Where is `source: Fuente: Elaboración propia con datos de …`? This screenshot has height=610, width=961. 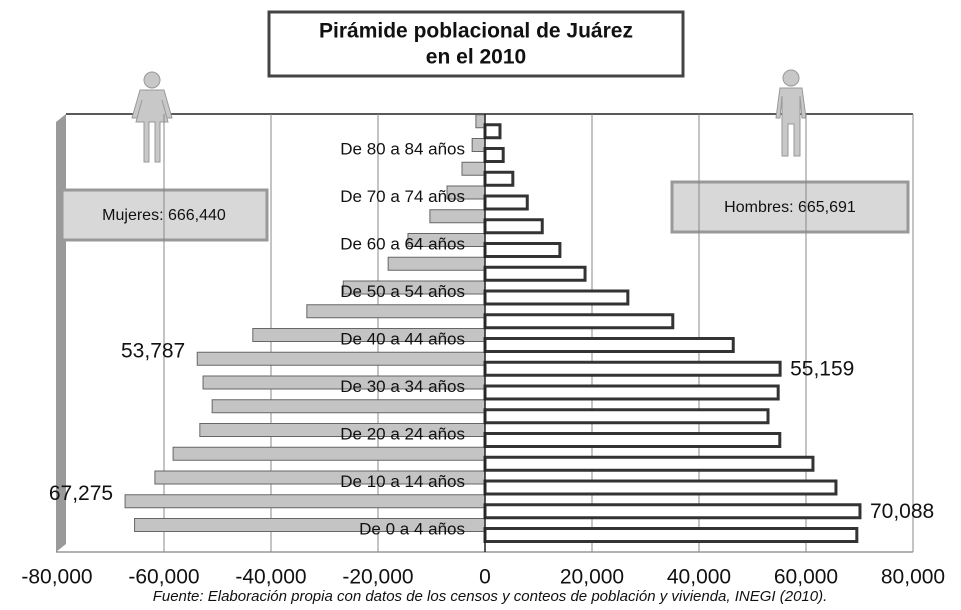
source: Fuente: Elaboración propia con datos de … is located at coordinates (490, 596).